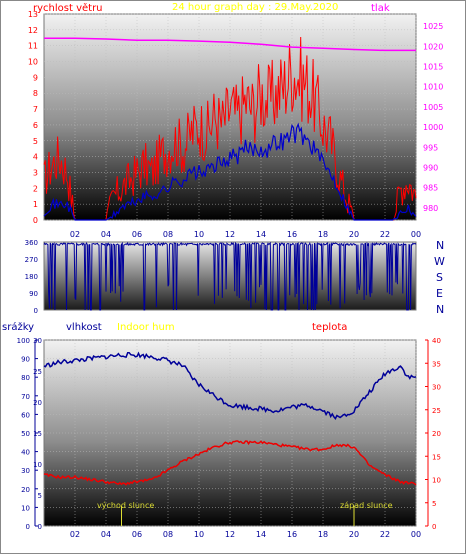 The width and height of the screenshot is (466, 554). What do you see at coordinates (436, 411) in the screenshot?
I see `temp-tick-label: 25` at bounding box center [436, 411].